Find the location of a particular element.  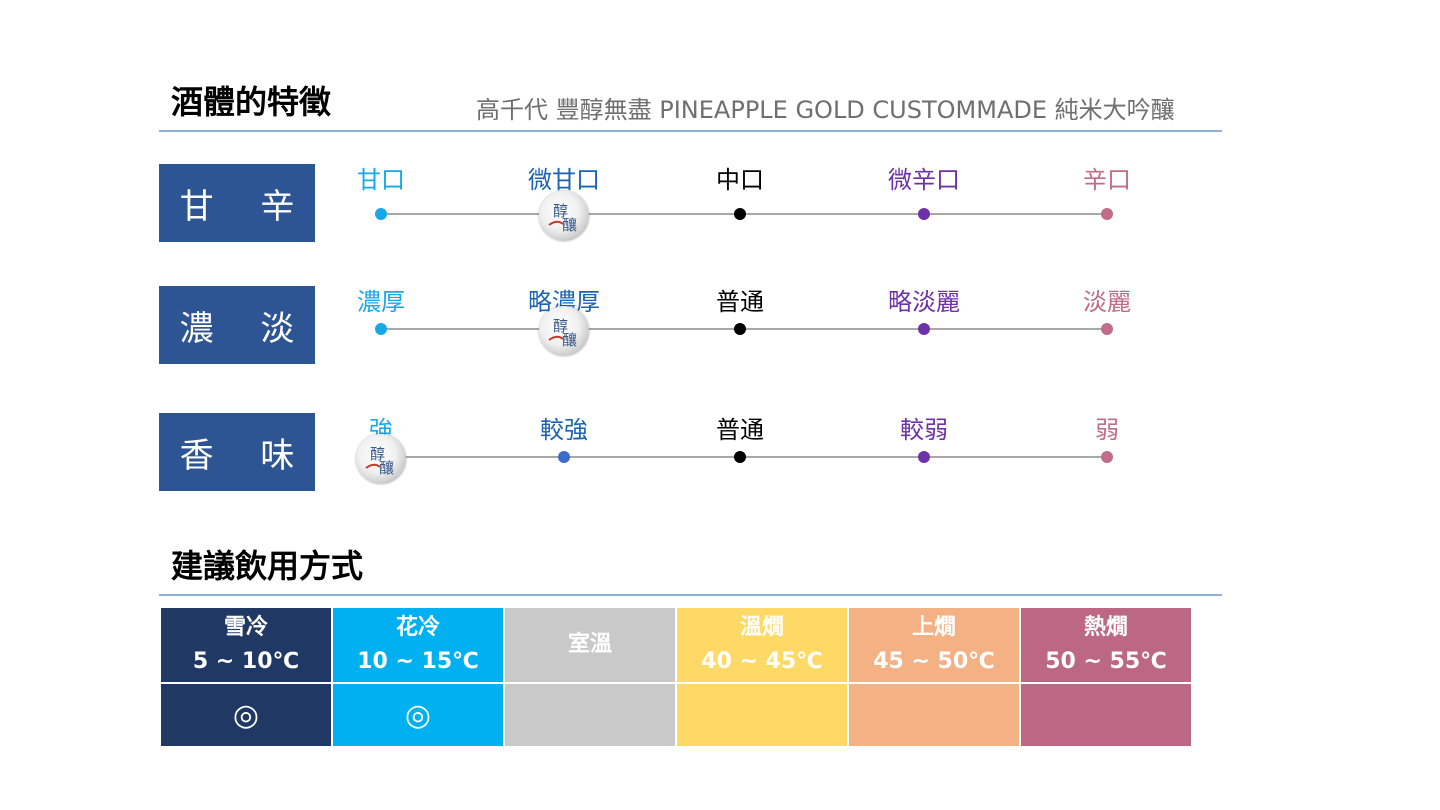

temperature-range: 40 ~ 45℃ is located at coordinates (762, 661).